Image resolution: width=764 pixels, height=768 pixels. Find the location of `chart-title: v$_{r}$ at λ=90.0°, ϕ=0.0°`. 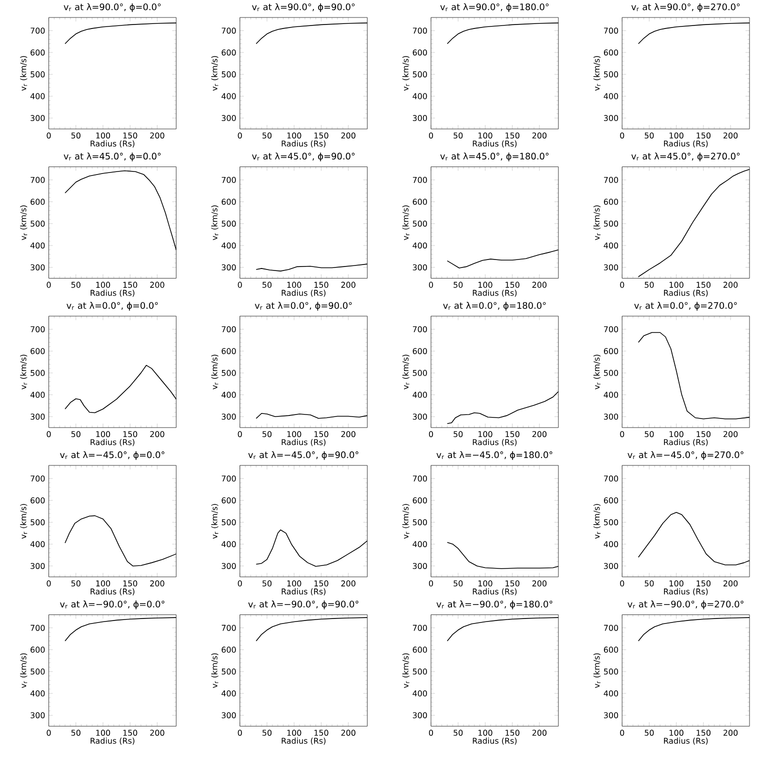

chart-title: v$_{r}$ at λ=90.0°, ϕ=0.0° is located at coordinates (112, 7).